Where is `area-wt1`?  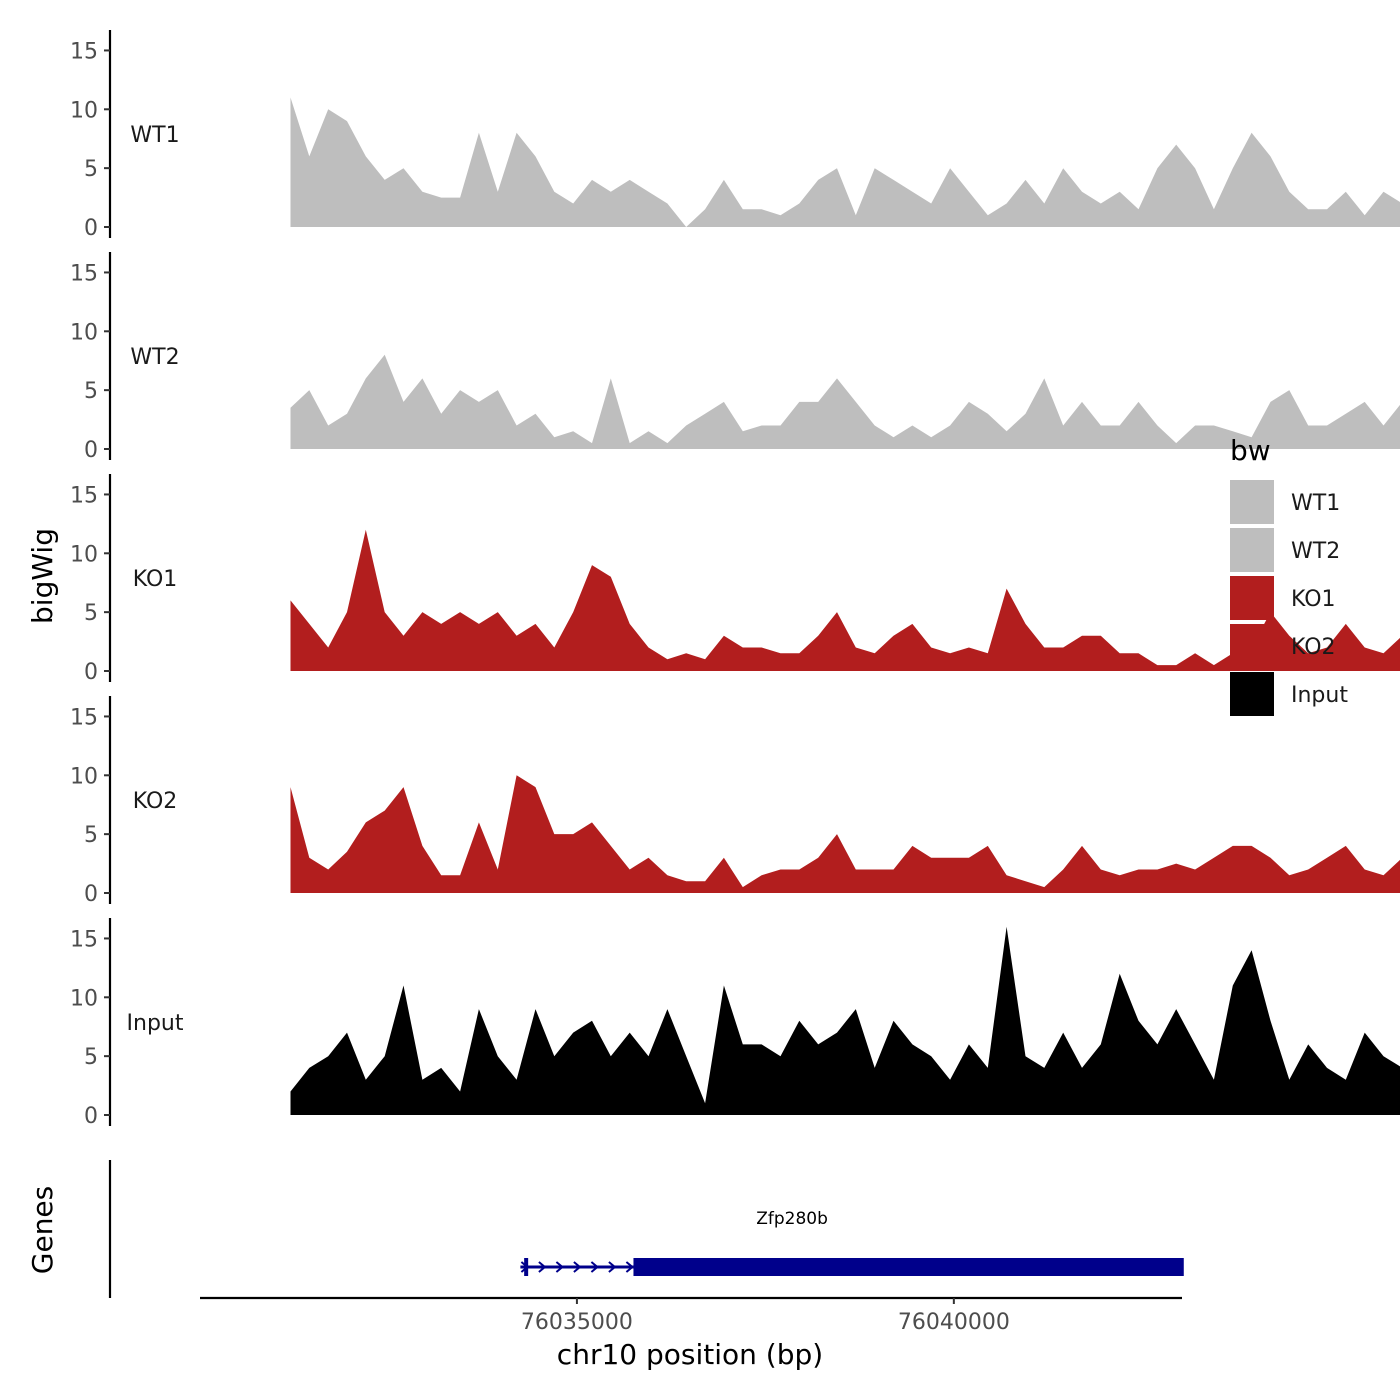 area-wt1 is located at coordinates (845, 162).